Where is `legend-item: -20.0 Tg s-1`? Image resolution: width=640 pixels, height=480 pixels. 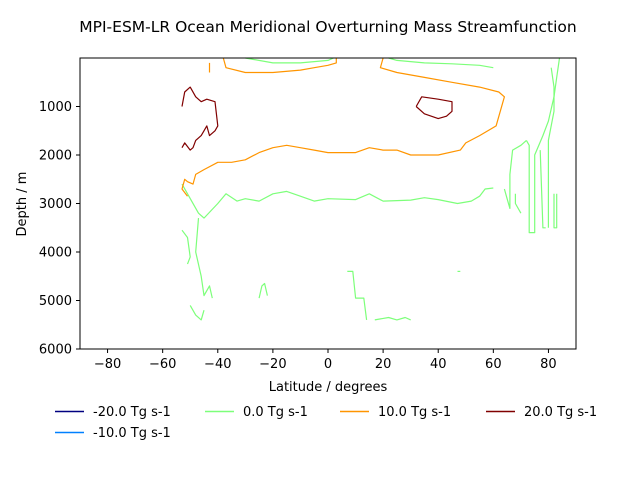
legend-item: -20.0 Tg s-1 is located at coordinates (113, 412).